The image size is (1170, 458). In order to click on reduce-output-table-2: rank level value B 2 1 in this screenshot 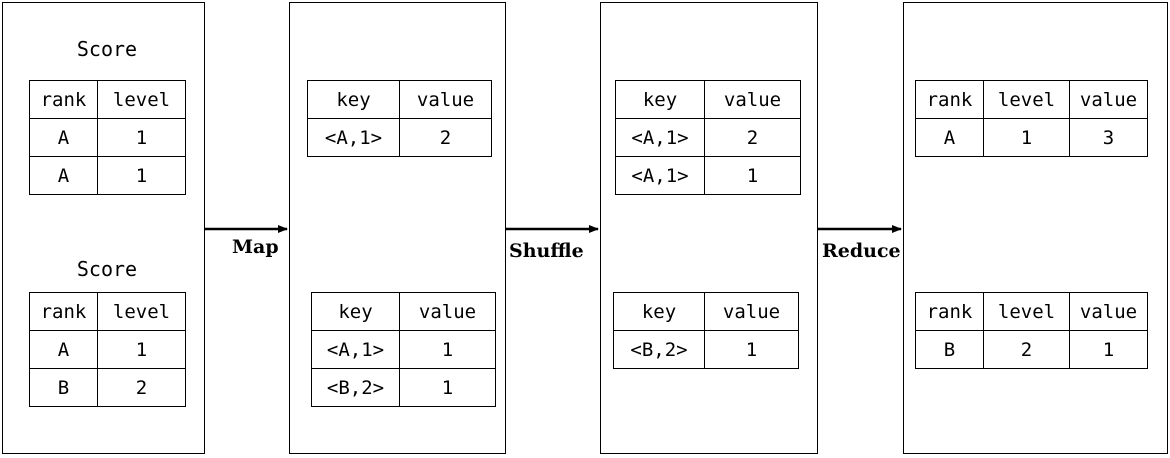, I will do `click(1031, 330)`.